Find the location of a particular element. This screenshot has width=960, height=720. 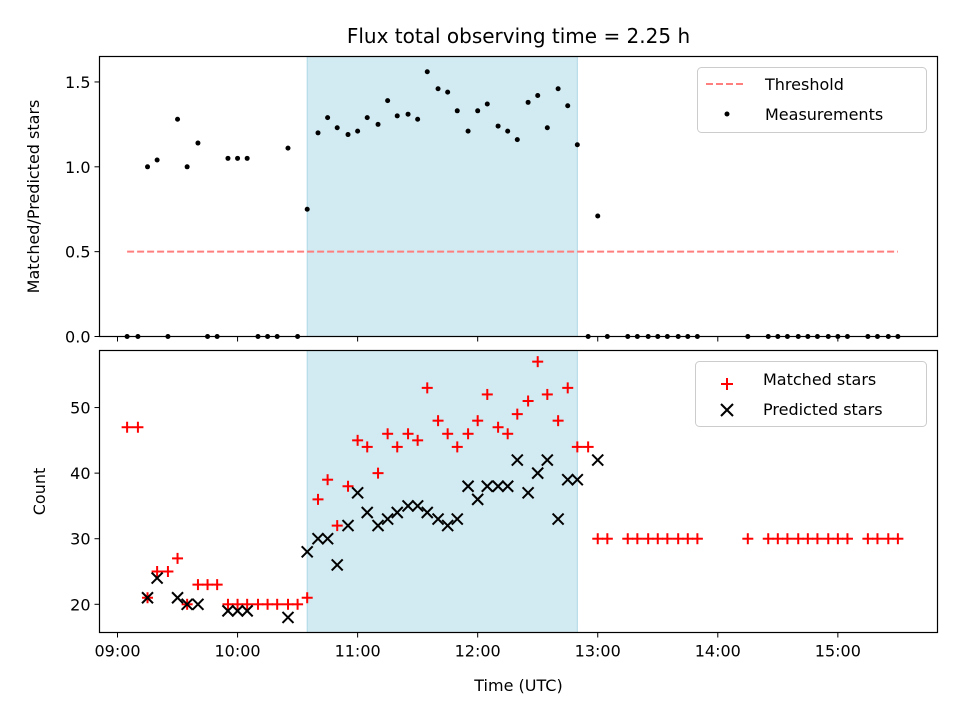

legend-matched-swatch is located at coordinates (727, 384).